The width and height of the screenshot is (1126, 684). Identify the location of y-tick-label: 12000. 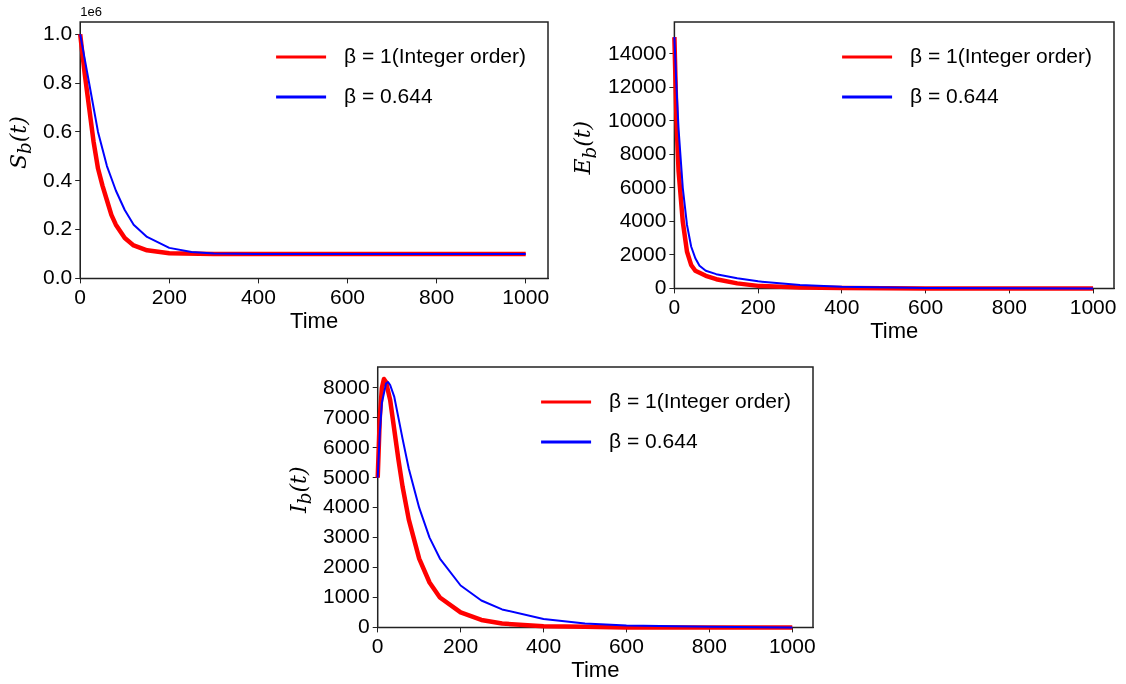
(637, 86).